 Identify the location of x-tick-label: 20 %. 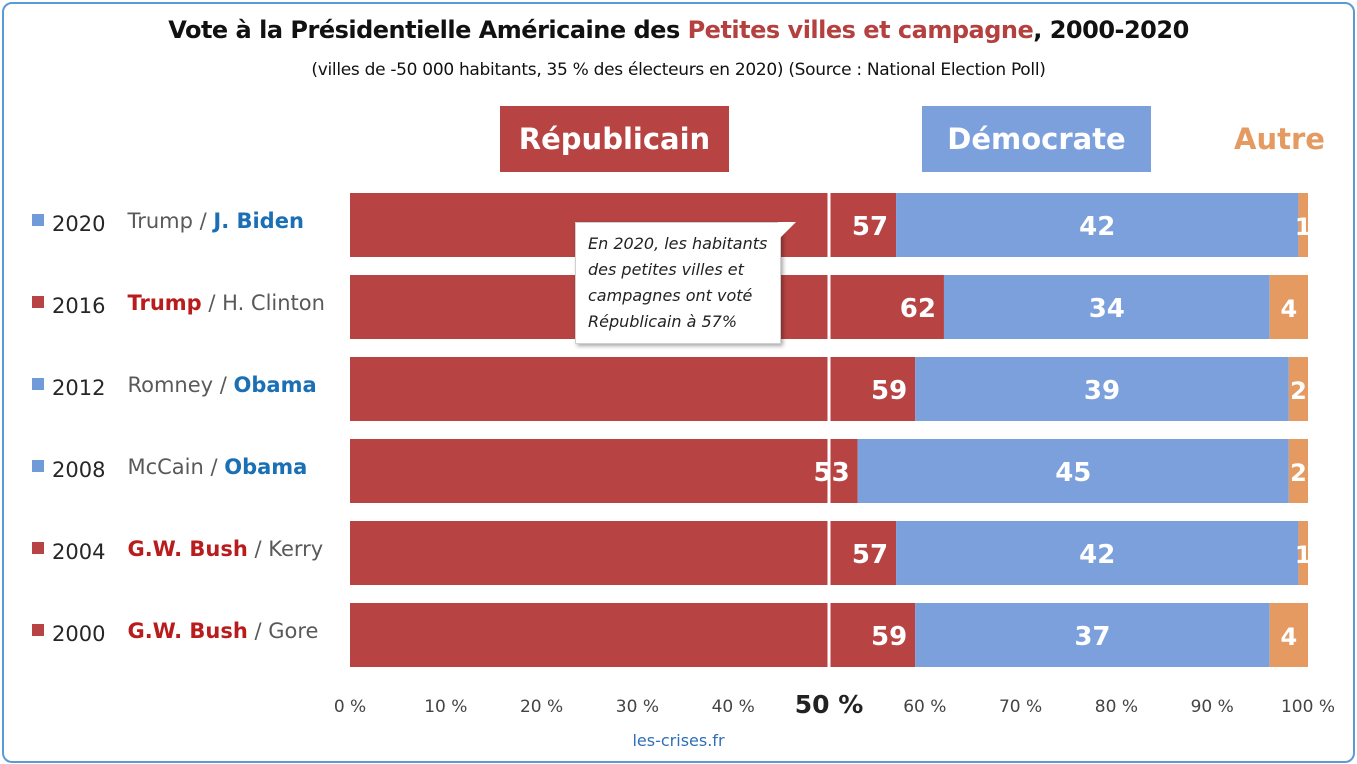
(541, 707).